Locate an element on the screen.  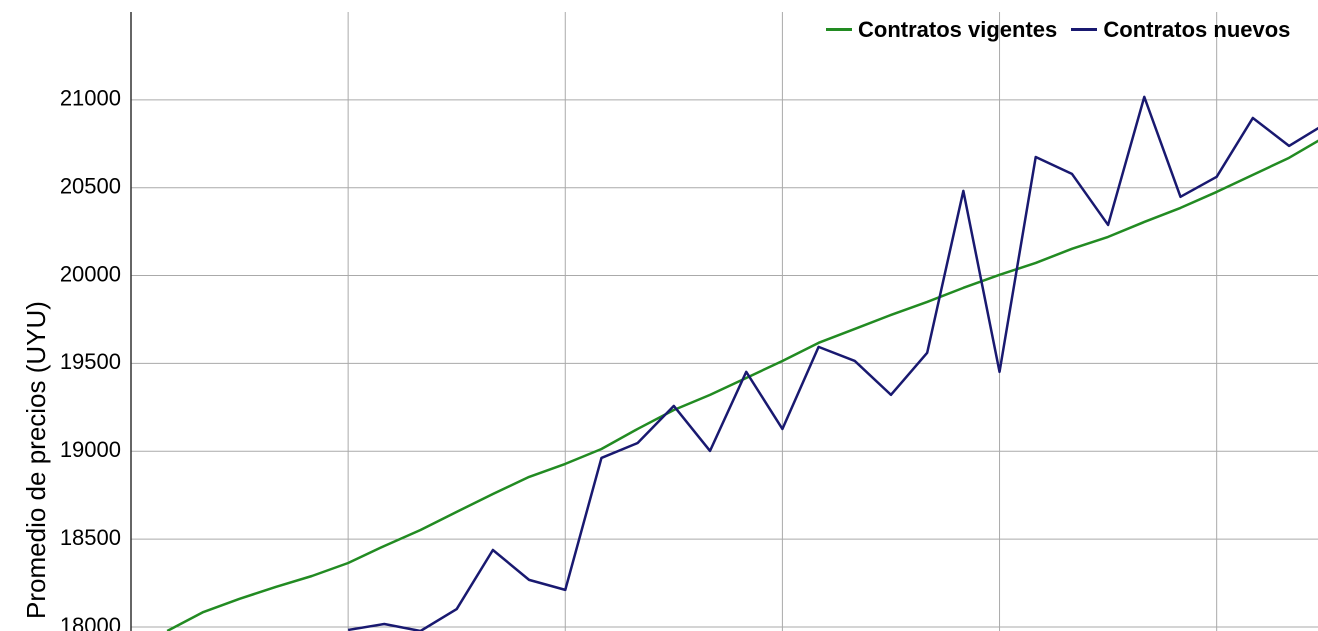
y-tick-label: 19500 is located at coordinates (90, 361).